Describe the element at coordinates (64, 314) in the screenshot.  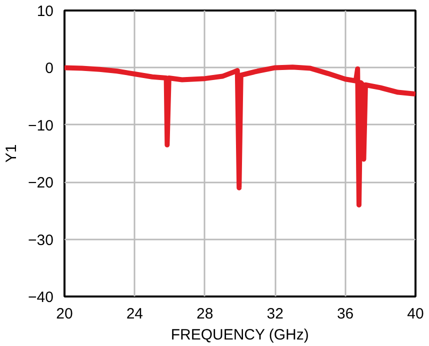
I see `x-tick-label: 20` at that location.